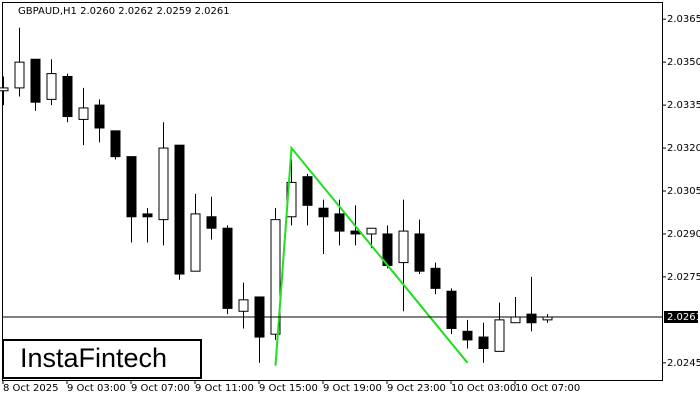 The width and height of the screenshot is (700, 400). I want to click on x-tick-label: 8 Oct 2025, so click(30, 388).